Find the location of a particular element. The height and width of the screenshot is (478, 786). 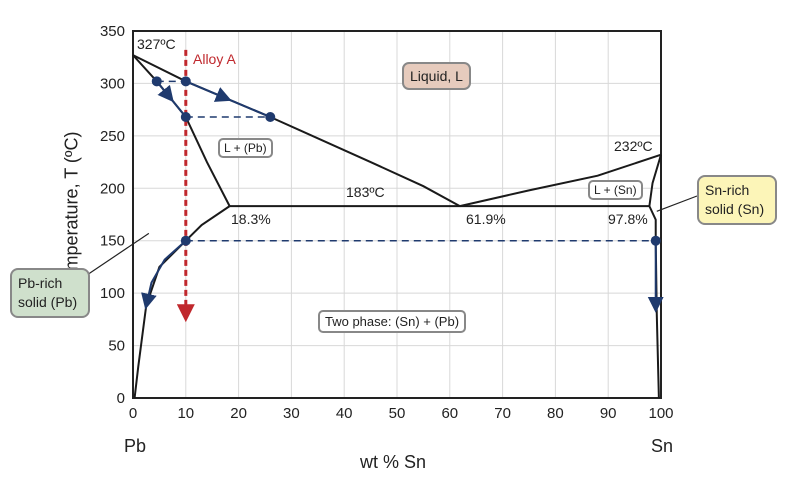

x-tick-label: 30 is located at coordinates (291, 413).